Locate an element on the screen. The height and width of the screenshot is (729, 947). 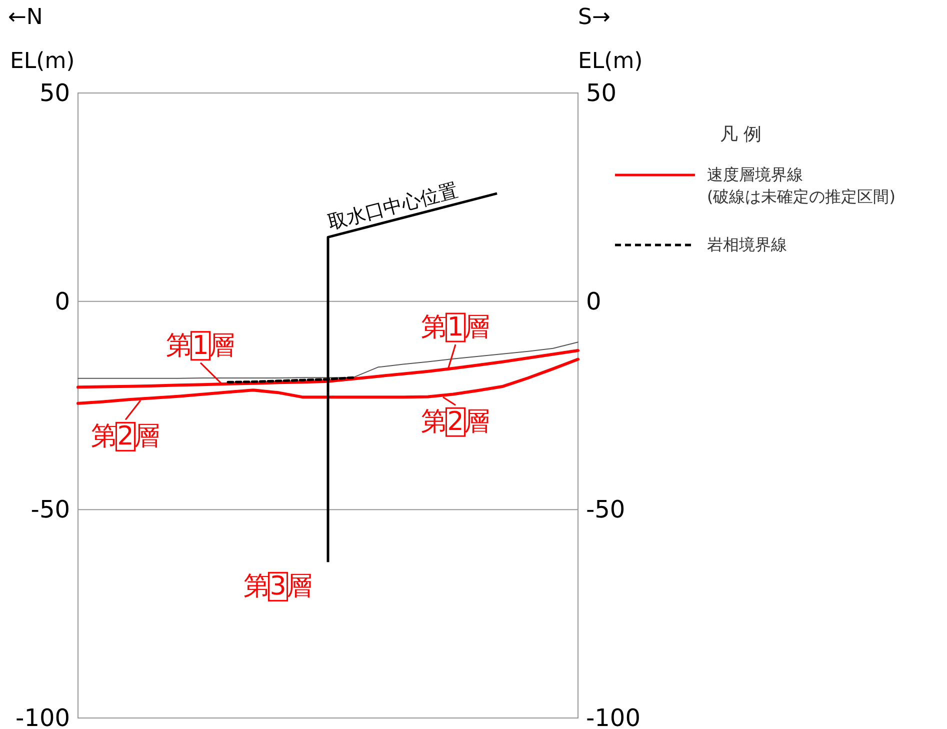
y2-axis-title: EL(m) is located at coordinates (610, 61).